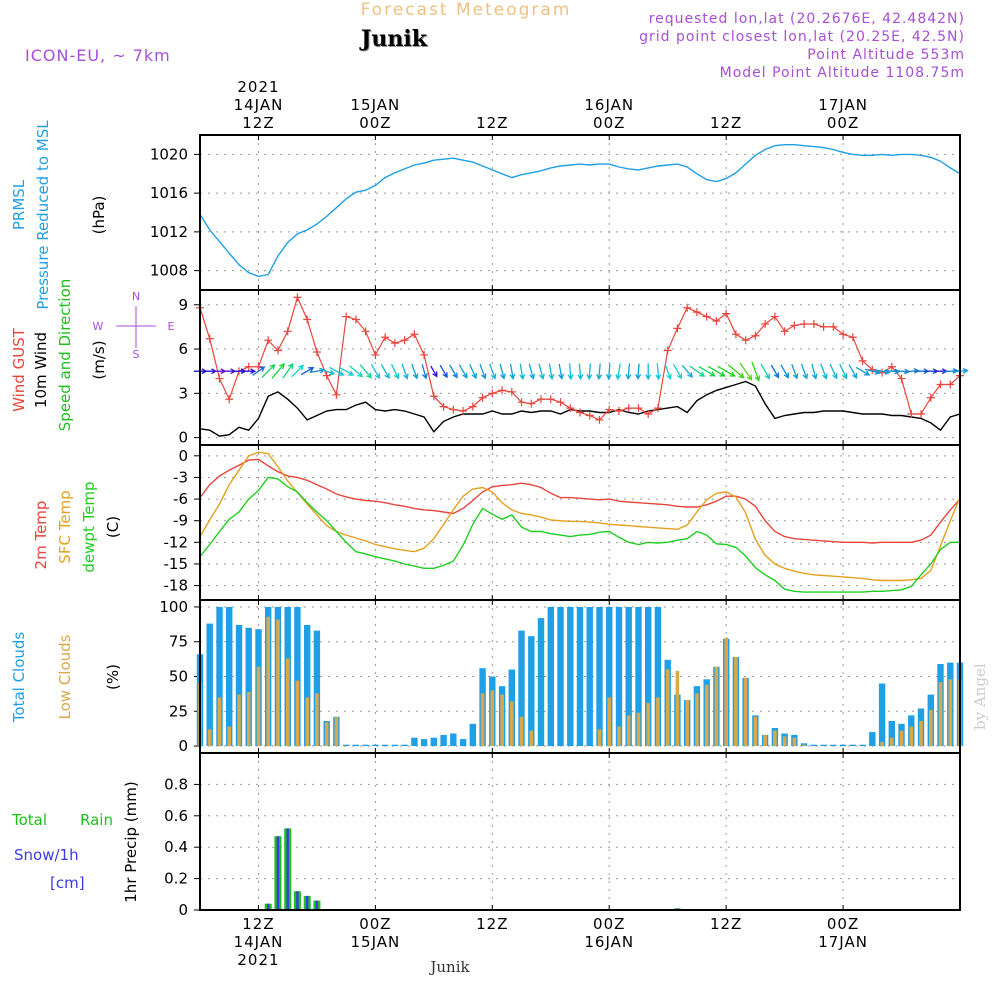  What do you see at coordinates (580, 501) in the screenshot?
I see `series-line-2m-temp` at bounding box center [580, 501].